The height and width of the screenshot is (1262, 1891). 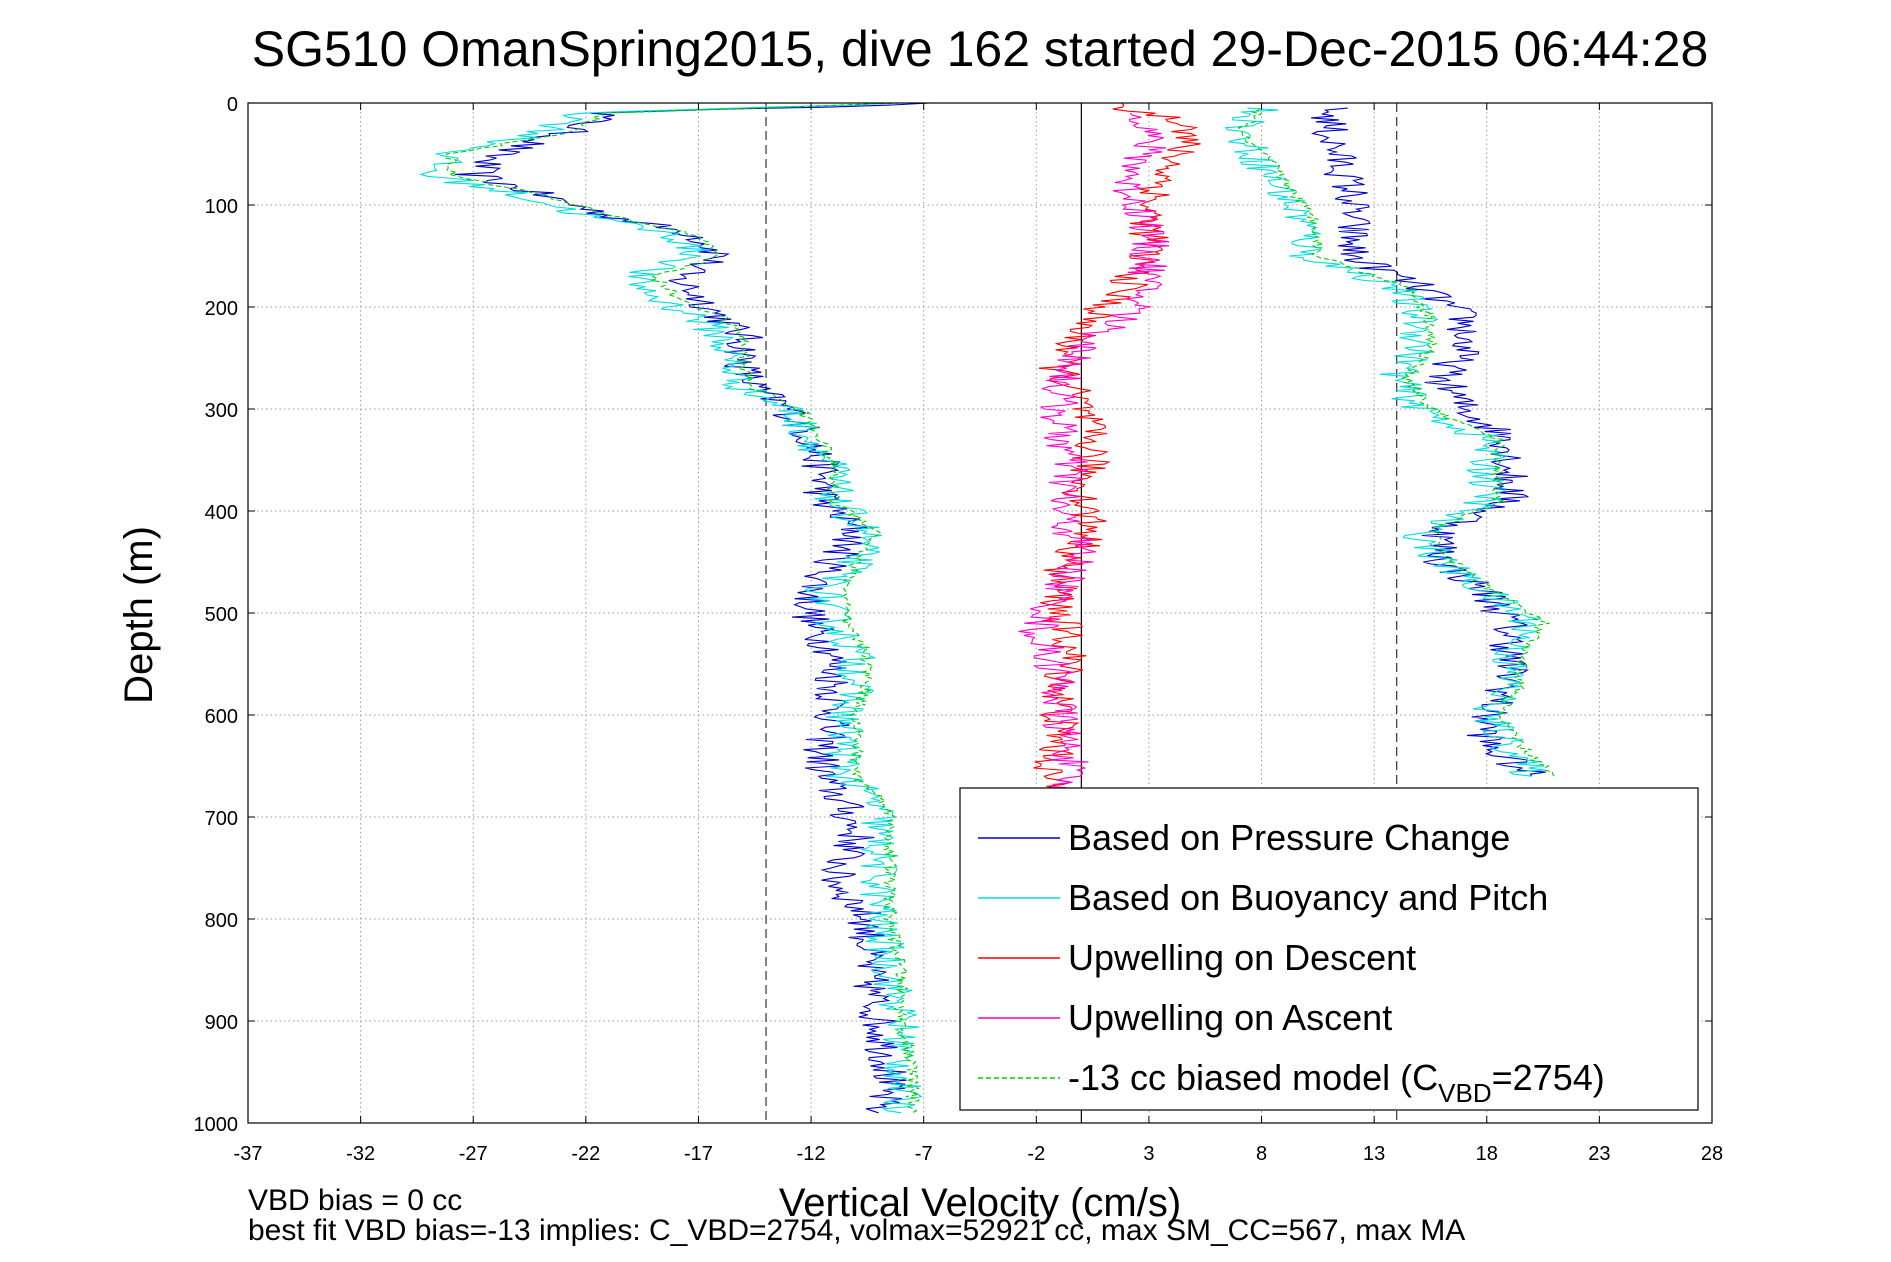 I want to click on x-tick-label: -17, so click(x=698, y=1154).